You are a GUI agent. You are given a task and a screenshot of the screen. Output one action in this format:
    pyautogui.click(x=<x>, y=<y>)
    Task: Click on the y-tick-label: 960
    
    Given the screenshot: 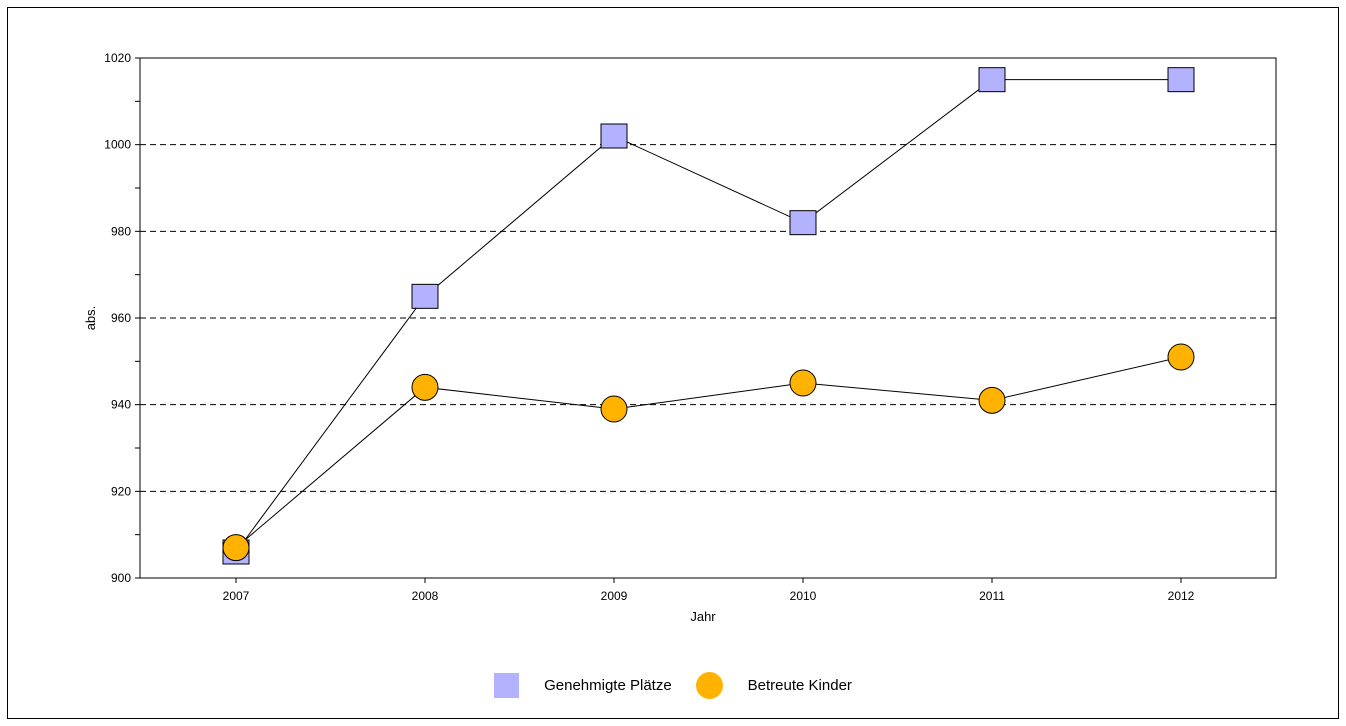 What is the action you would take?
    pyautogui.click(x=121, y=318)
    